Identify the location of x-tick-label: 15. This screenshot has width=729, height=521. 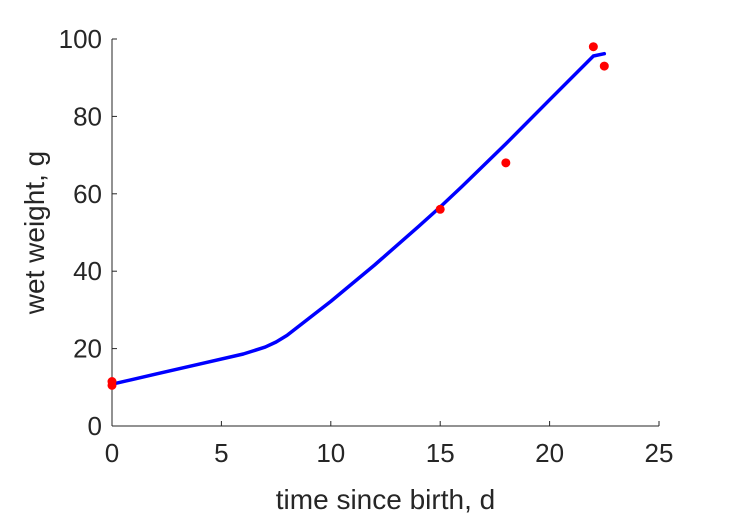
(440, 453).